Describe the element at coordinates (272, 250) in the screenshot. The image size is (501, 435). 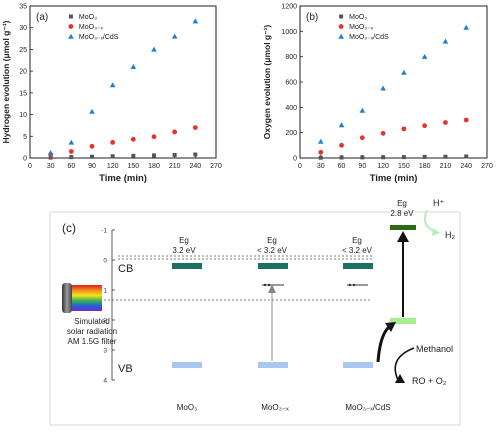
I see `moo3x-eg-value: < 3.2 eV` at that location.